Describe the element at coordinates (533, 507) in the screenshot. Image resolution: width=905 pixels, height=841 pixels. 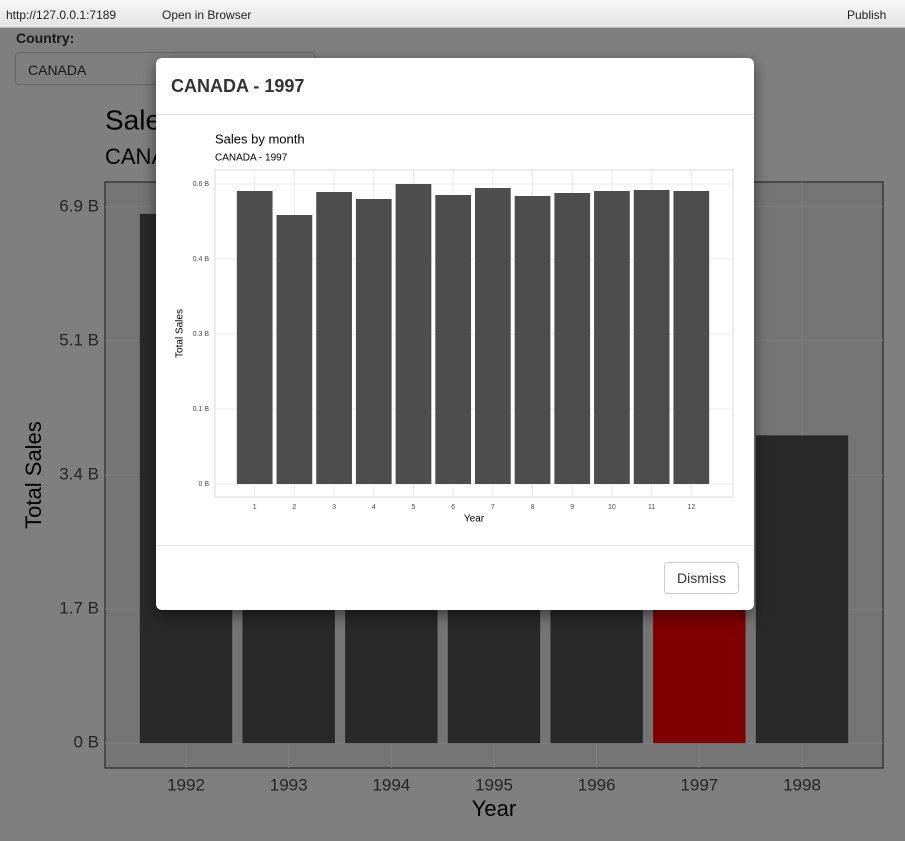
I see `x-tick-label: 8` at that location.